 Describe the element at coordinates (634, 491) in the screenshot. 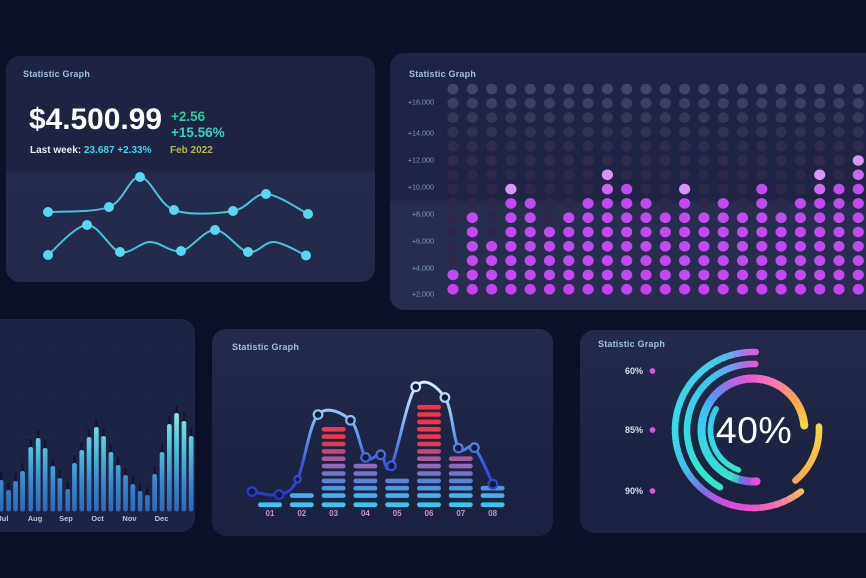

I see `svg-text: 90%` at that location.